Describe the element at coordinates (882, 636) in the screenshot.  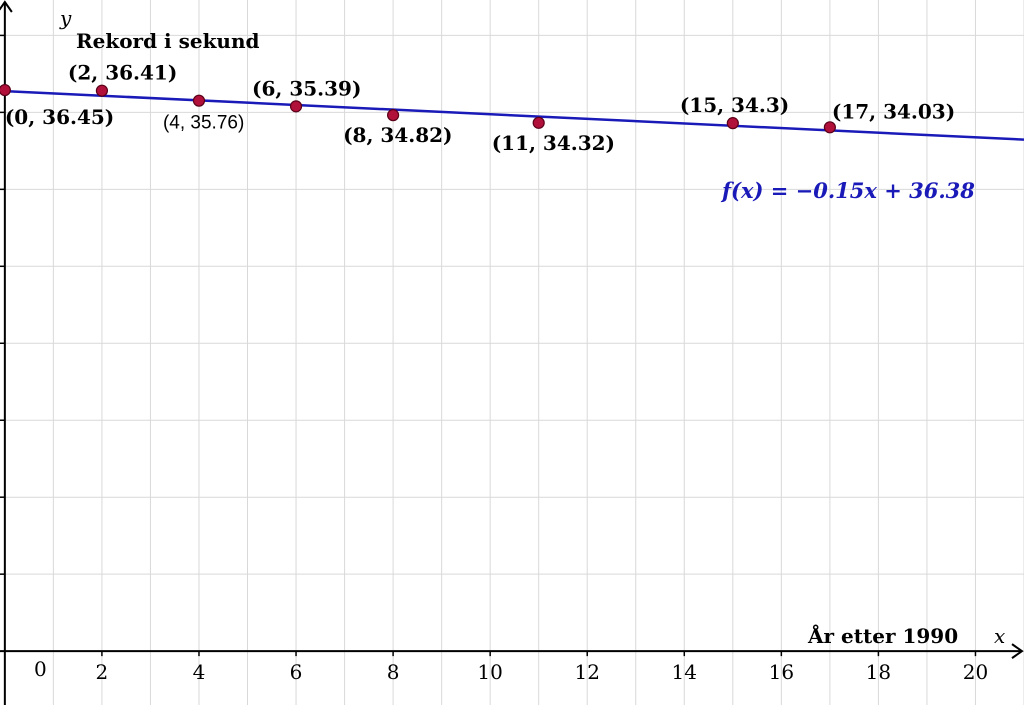
I see `x-axis-label: År etter 1990` at that location.